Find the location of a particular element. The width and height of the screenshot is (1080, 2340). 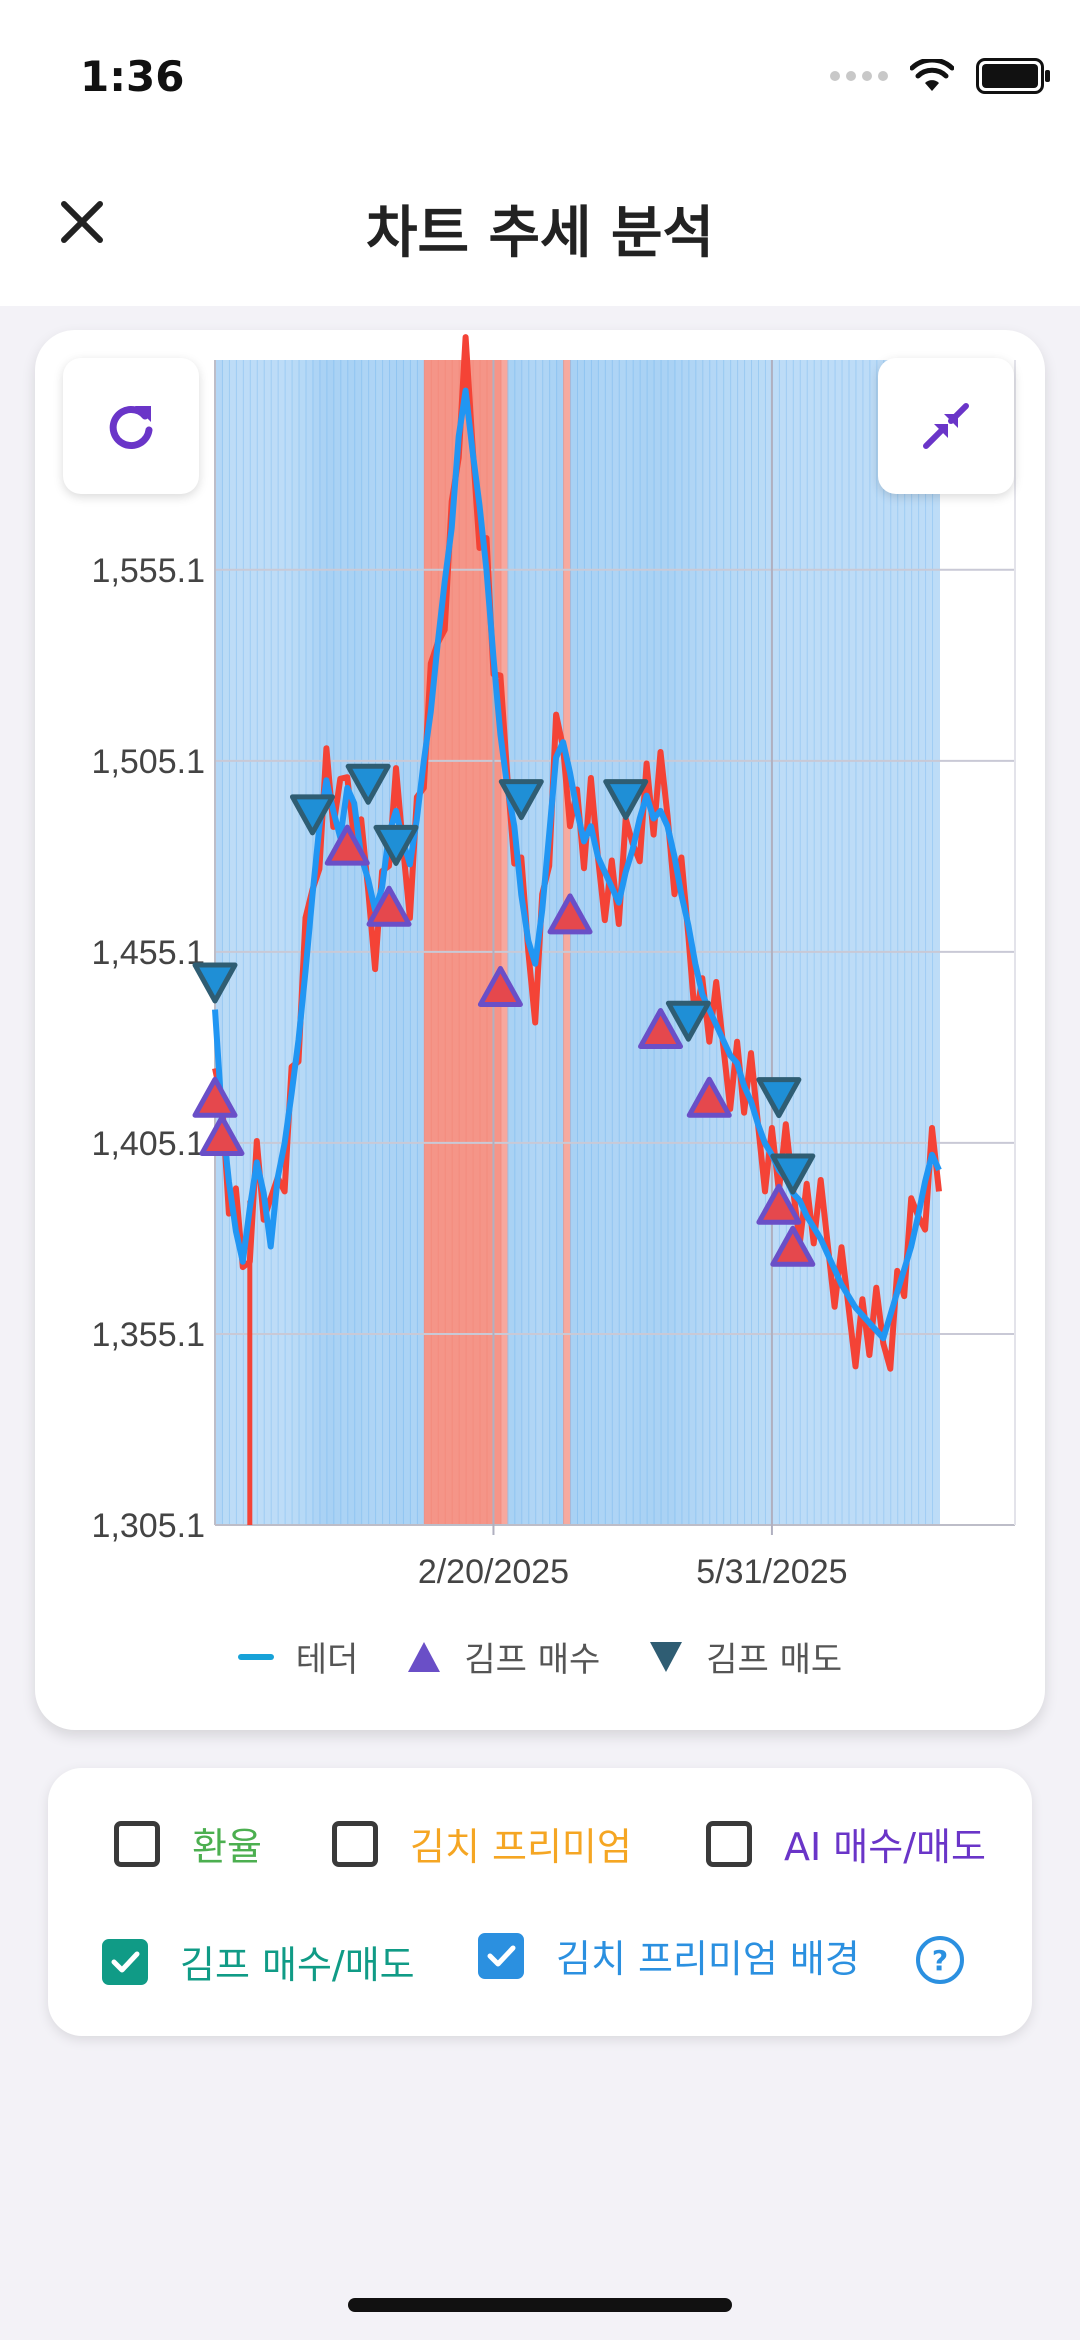

kimchi-premium-label: 김치 프리미엄 is located at coordinates (521, 1847).